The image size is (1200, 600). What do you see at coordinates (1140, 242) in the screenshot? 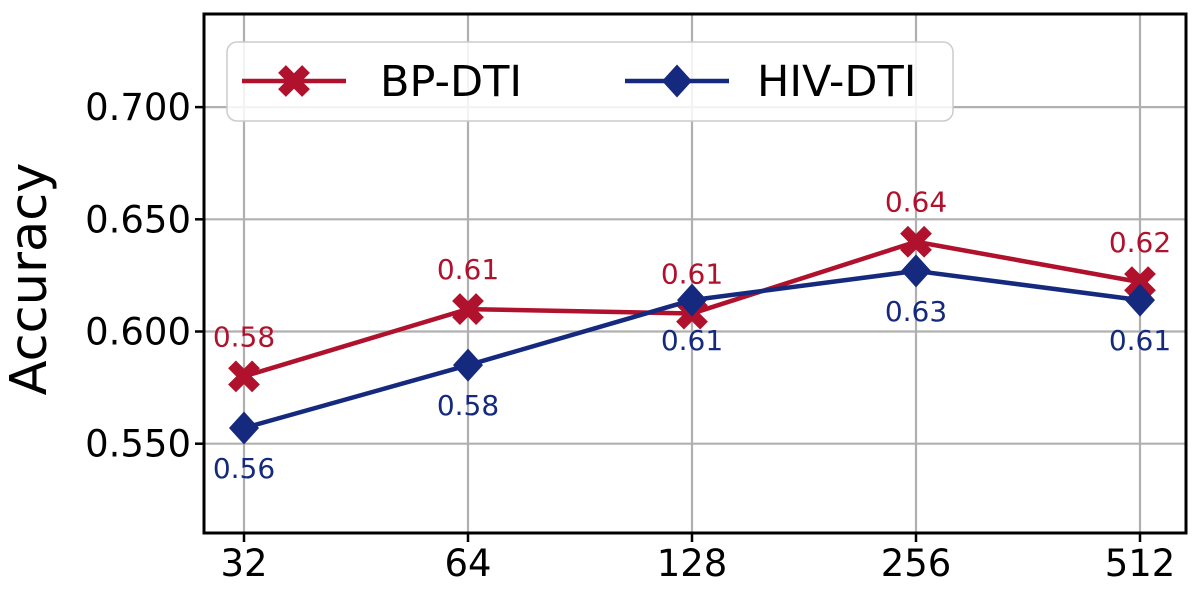
I see `data-label-bp-dti-512: 0.62` at bounding box center [1140, 242].